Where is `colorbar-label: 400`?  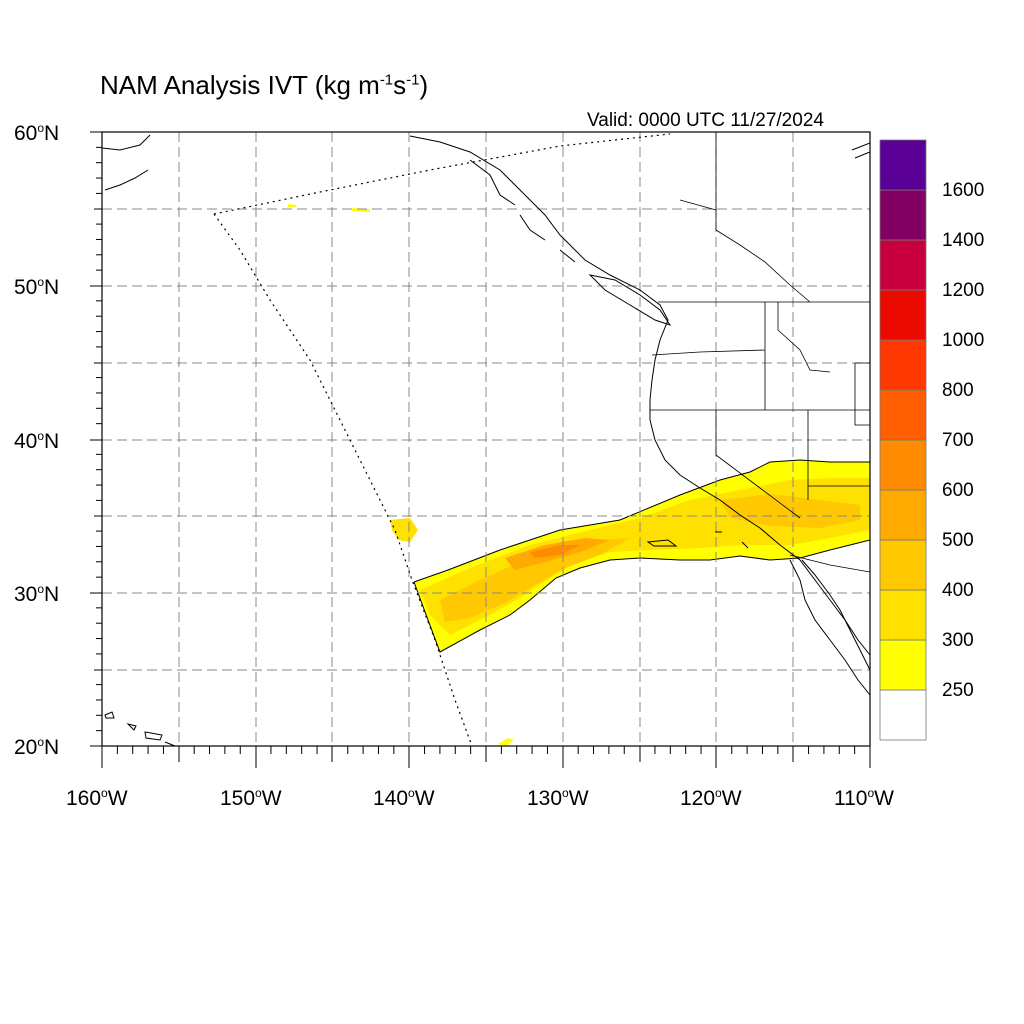 colorbar-label: 400 is located at coordinates (958, 590).